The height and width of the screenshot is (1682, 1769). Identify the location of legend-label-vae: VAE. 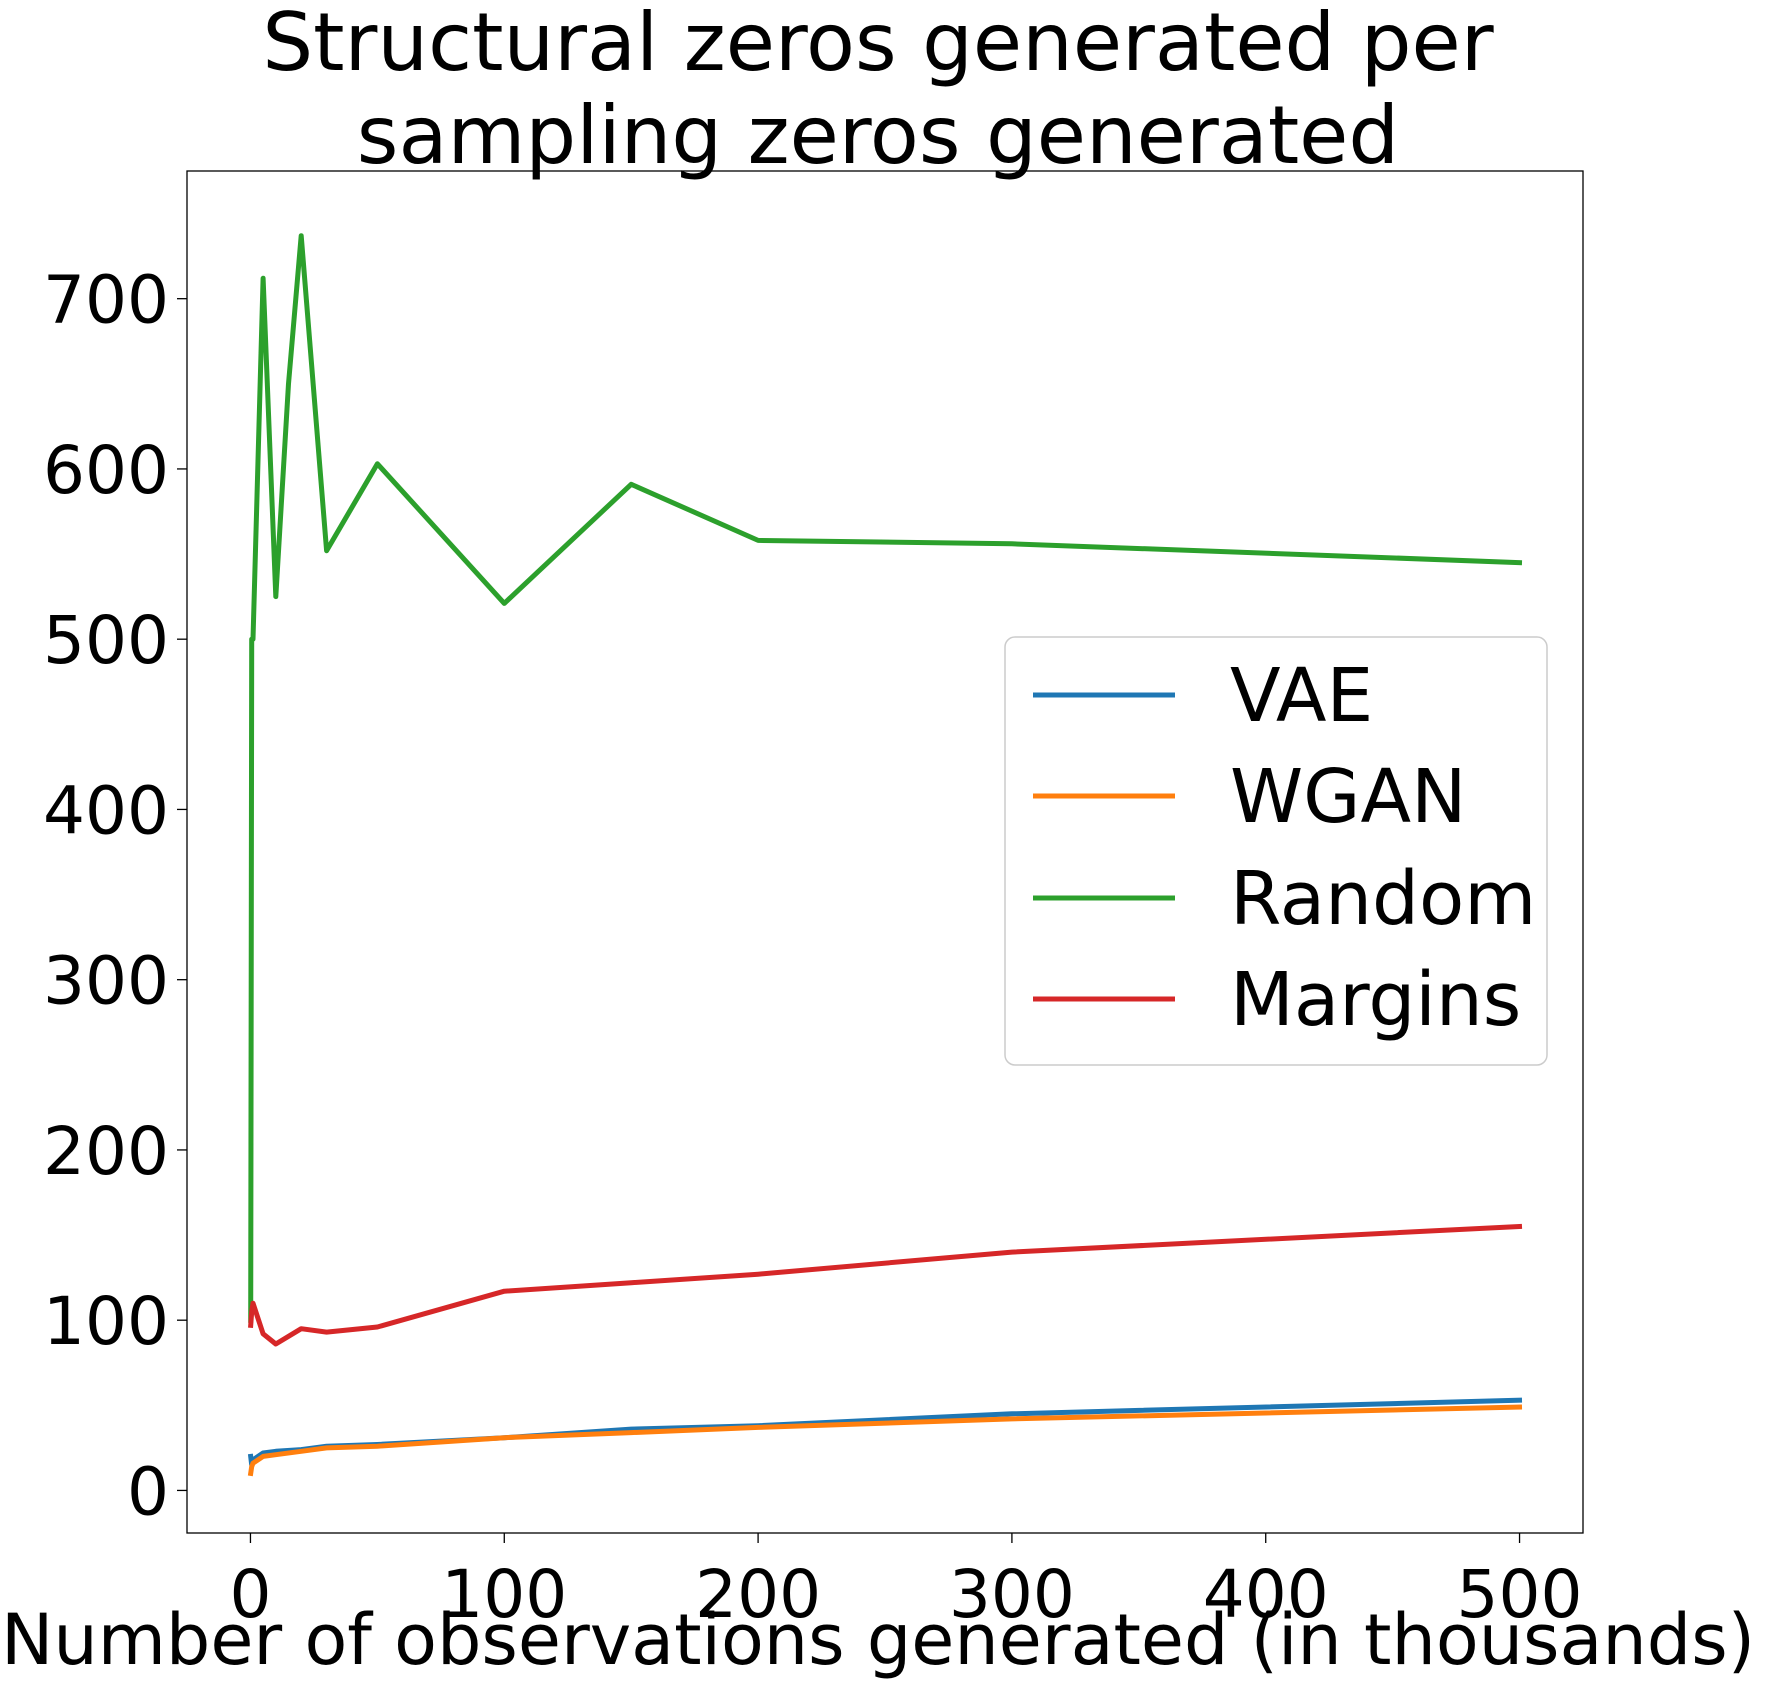
(1301, 696).